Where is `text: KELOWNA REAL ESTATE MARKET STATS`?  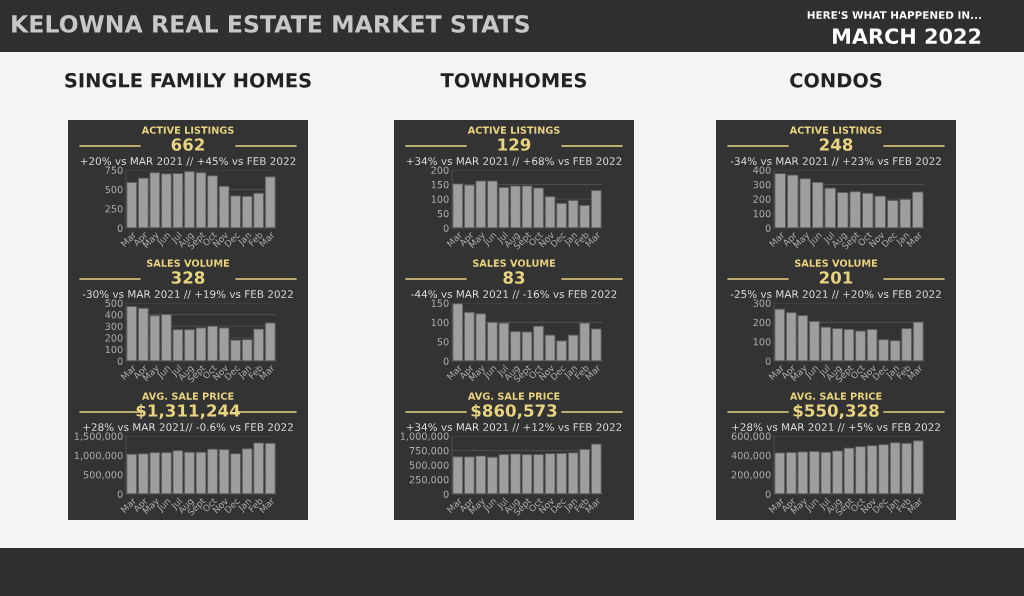 text: KELOWNA REAL ESTATE MARKET STATS is located at coordinates (270, 23).